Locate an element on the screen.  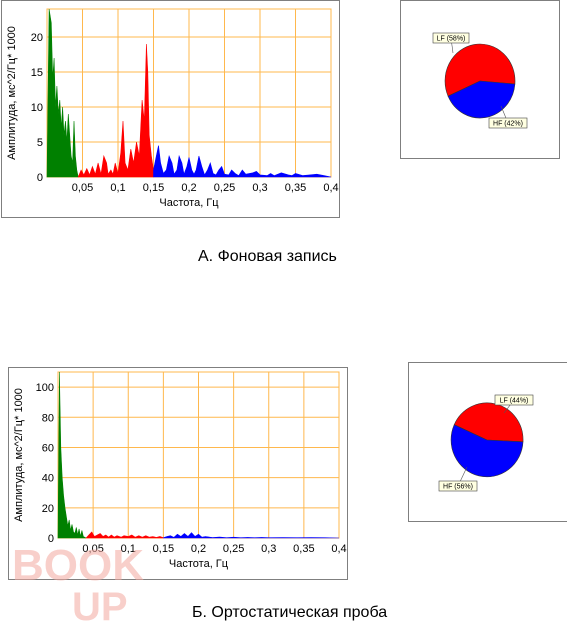
chart-a-x-tick-label: 0,4 is located at coordinates (330, 188).